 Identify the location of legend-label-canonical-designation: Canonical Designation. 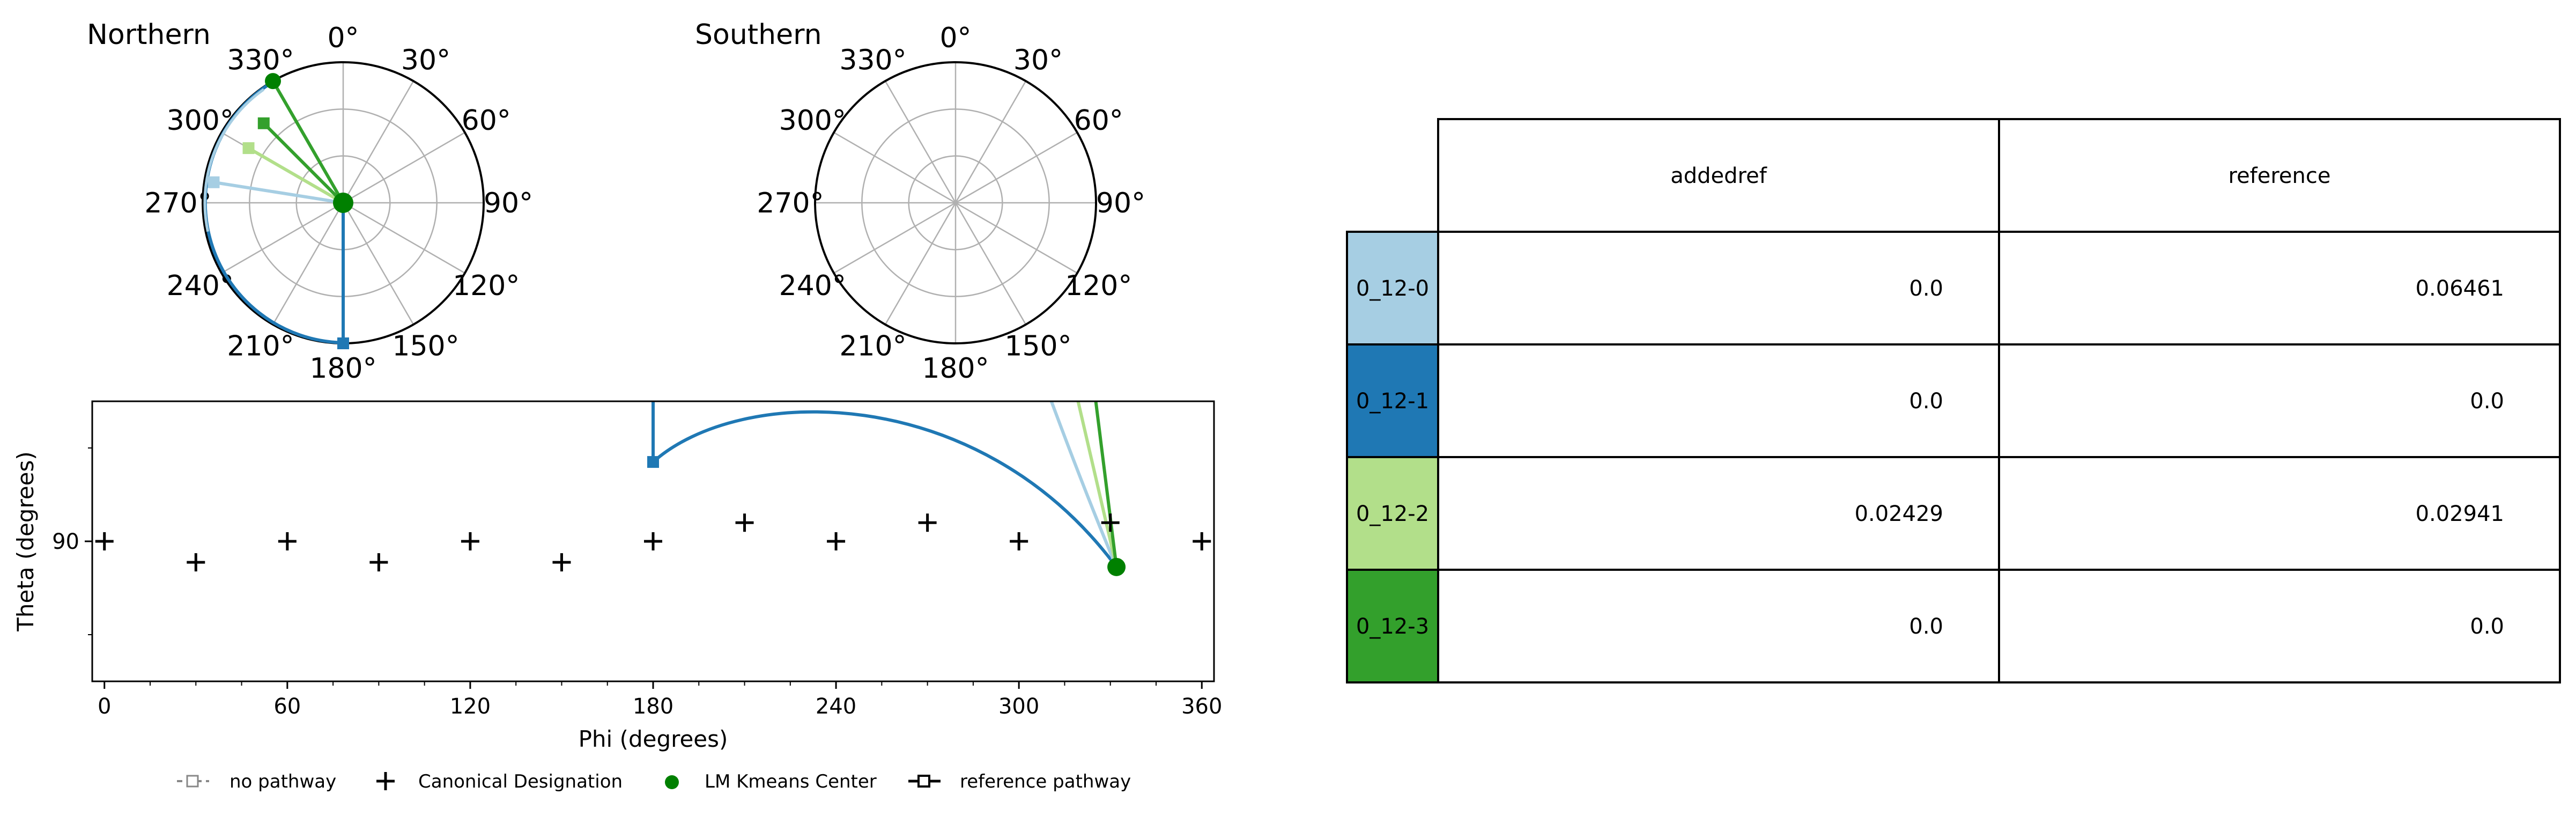
(520, 781).